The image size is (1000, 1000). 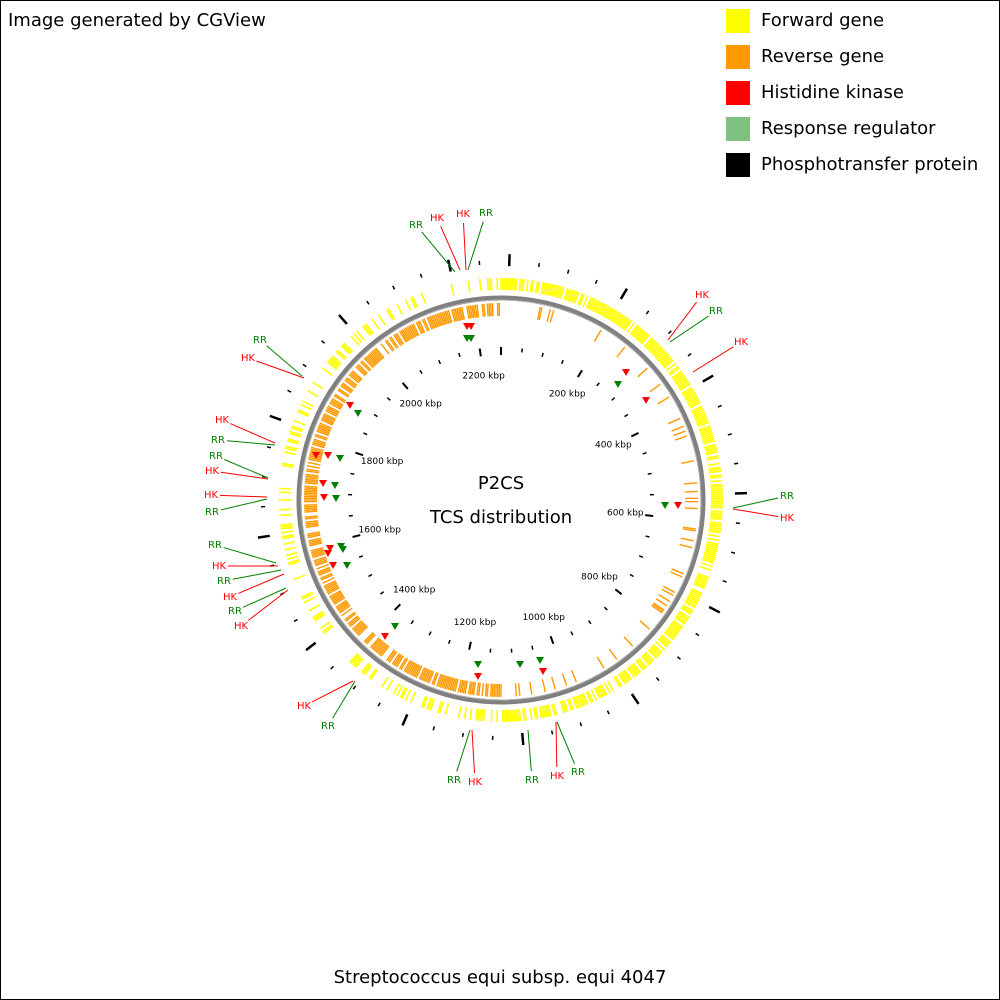 I want to click on feature-label: RR, so click(x=416, y=225).